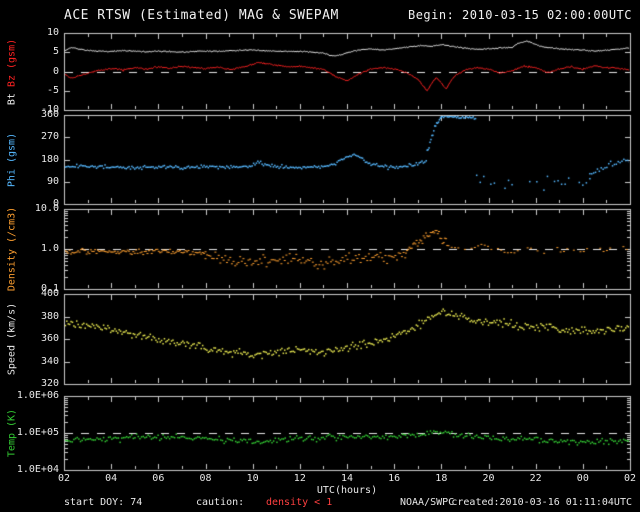 This screenshot has width=640, height=512. I want to click on y-axis-title: Temp (K), so click(12, 433).